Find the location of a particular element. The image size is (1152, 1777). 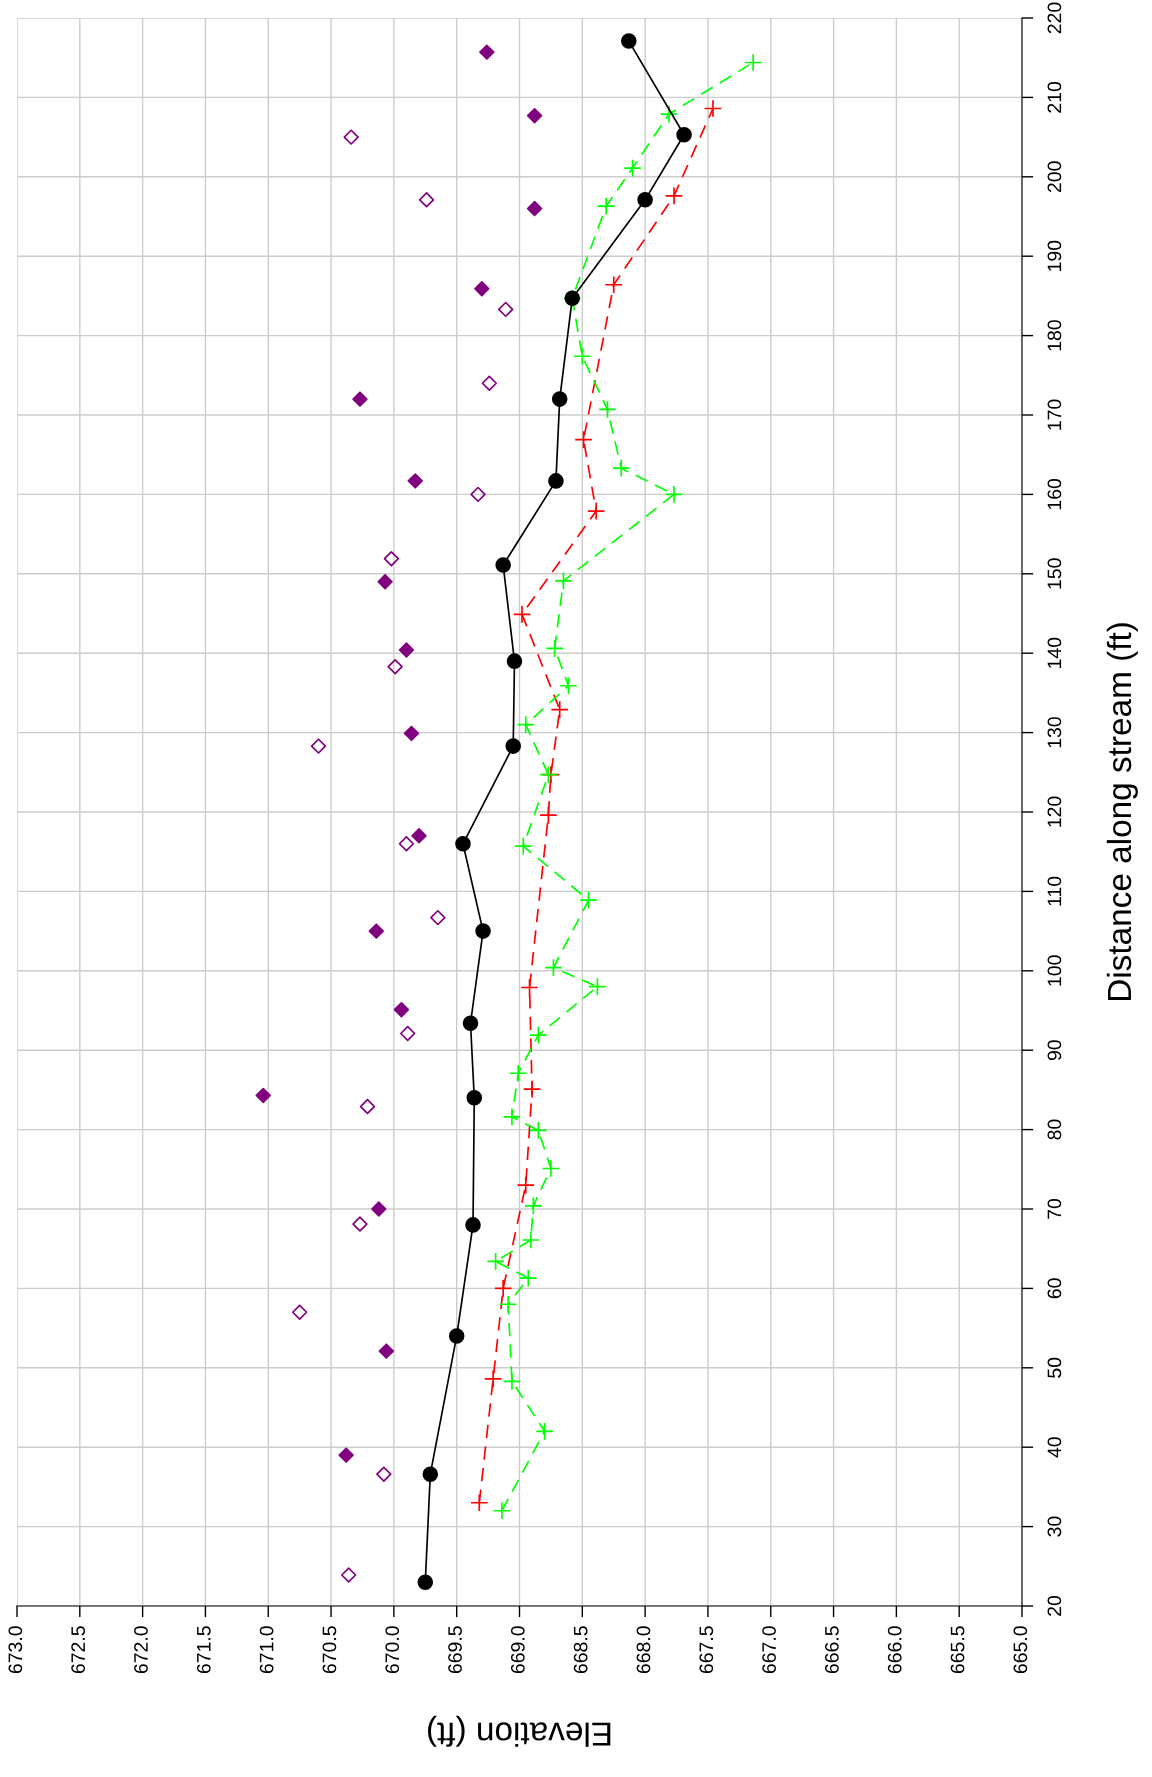

x-tick-label: 668.5 is located at coordinates (580, 1650).